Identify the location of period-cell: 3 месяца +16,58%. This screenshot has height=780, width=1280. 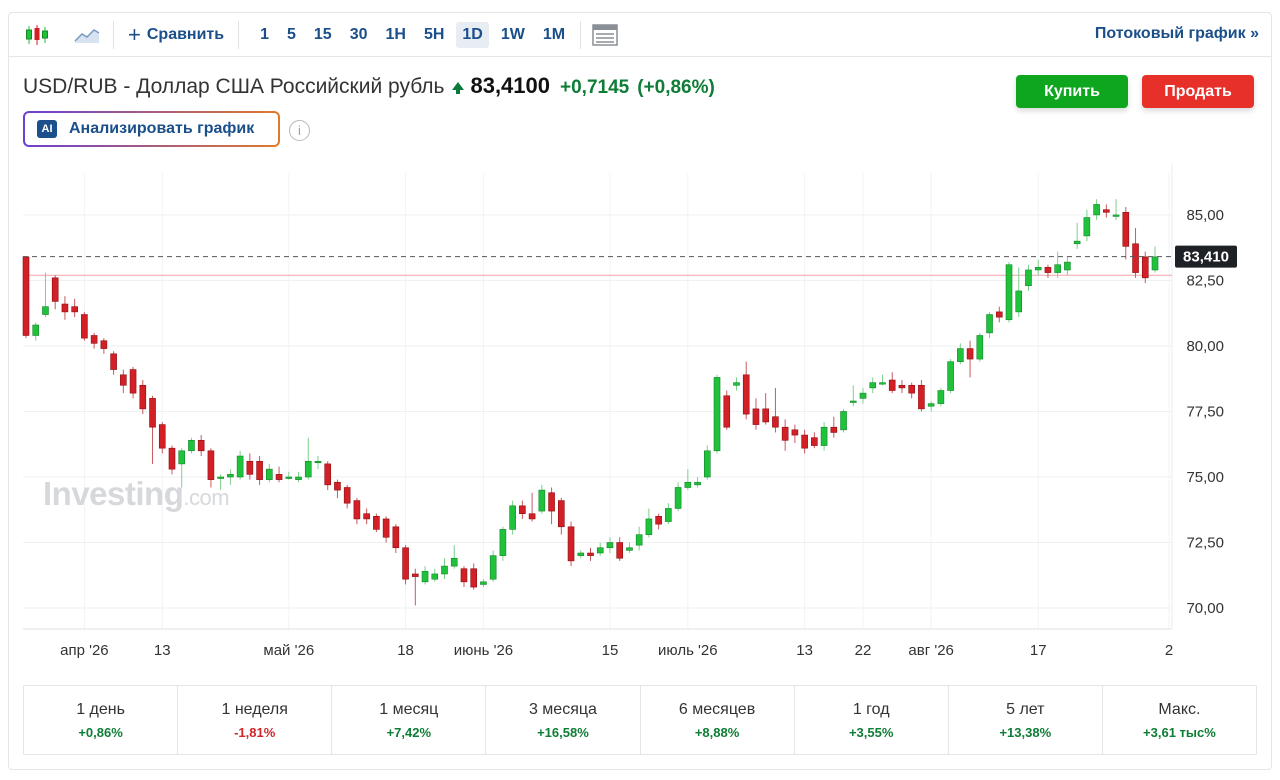
(563, 720).